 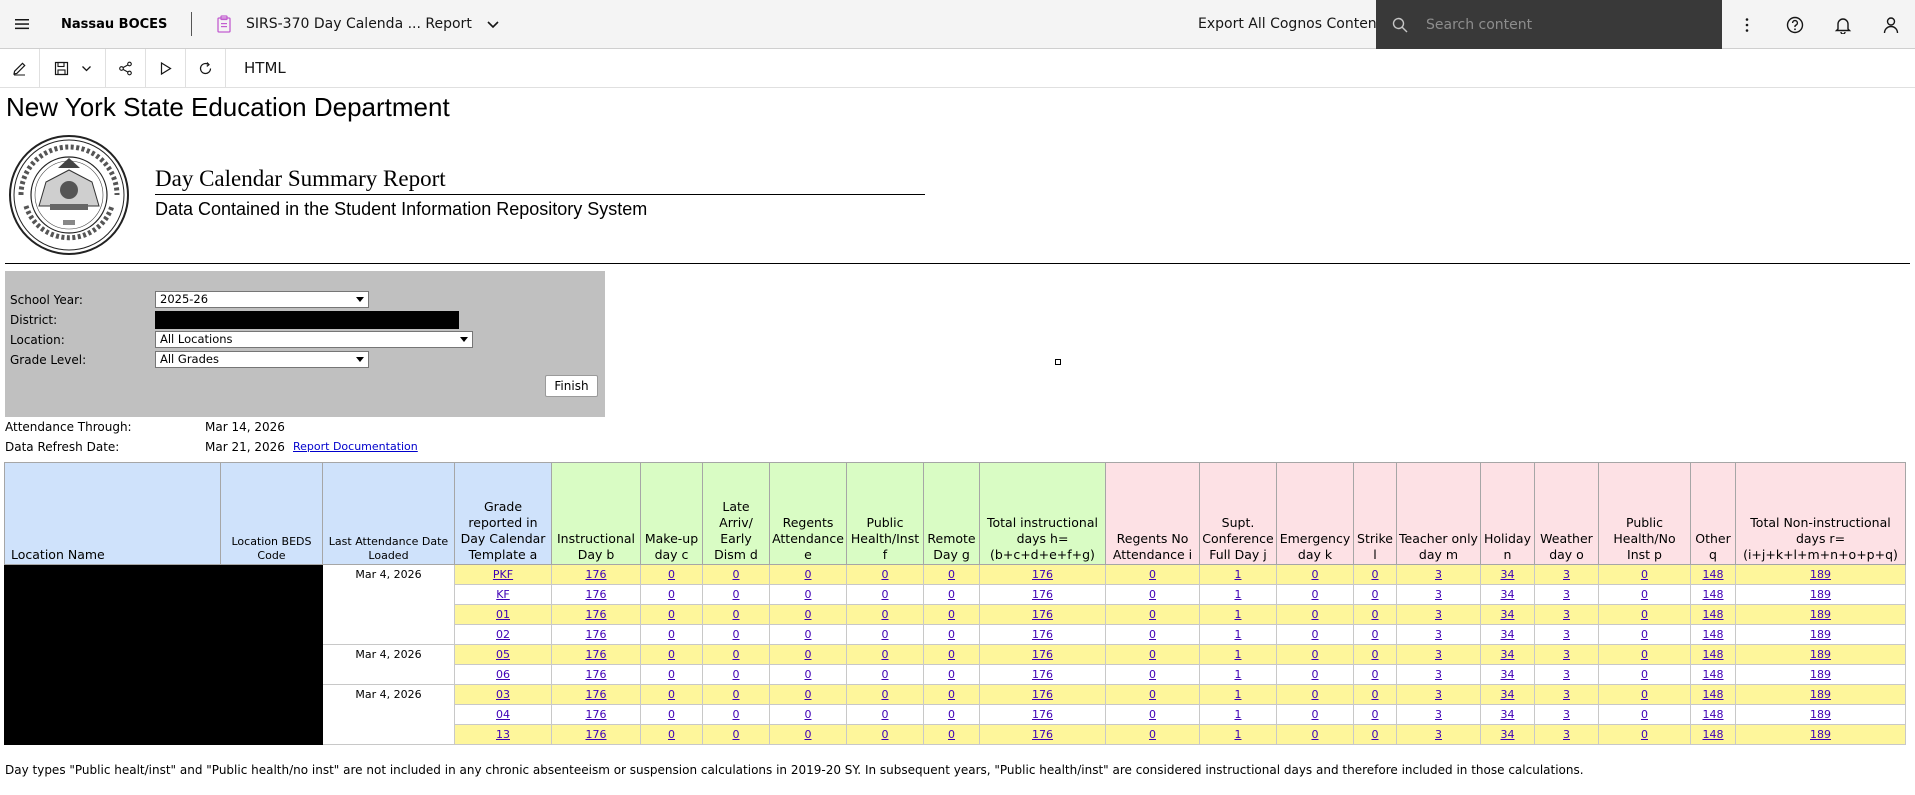 What do you see at coordinates (503, 574) in the screenshot?
I see `grade-link: PKF` at bounding box center [503, 574].